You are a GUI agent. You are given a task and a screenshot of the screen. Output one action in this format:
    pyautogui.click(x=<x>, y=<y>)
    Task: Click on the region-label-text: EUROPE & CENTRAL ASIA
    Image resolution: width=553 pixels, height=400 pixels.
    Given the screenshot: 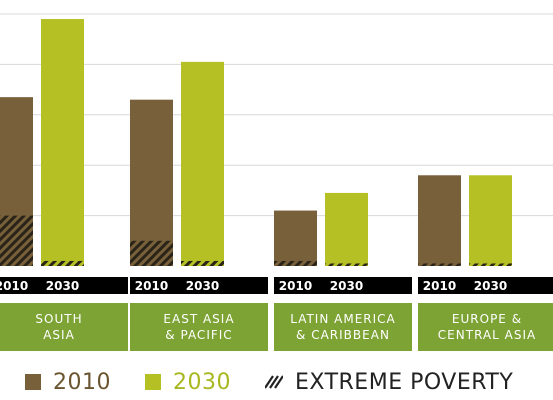 What is the action you would take?
    pyautogui.click(x=487, y=327)
    